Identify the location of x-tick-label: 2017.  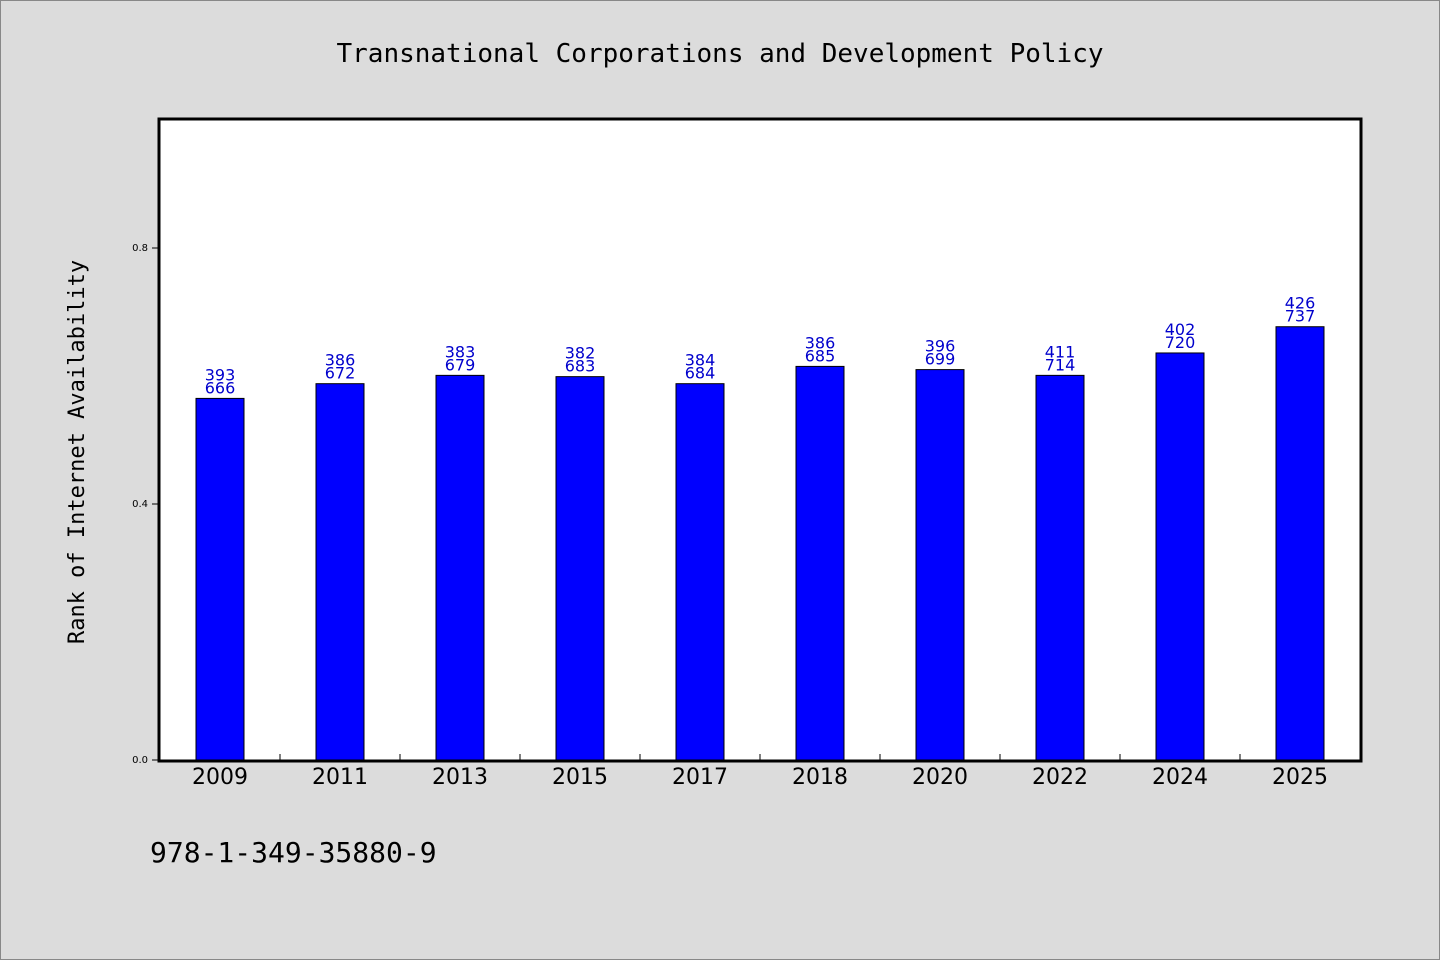
(700, 777).